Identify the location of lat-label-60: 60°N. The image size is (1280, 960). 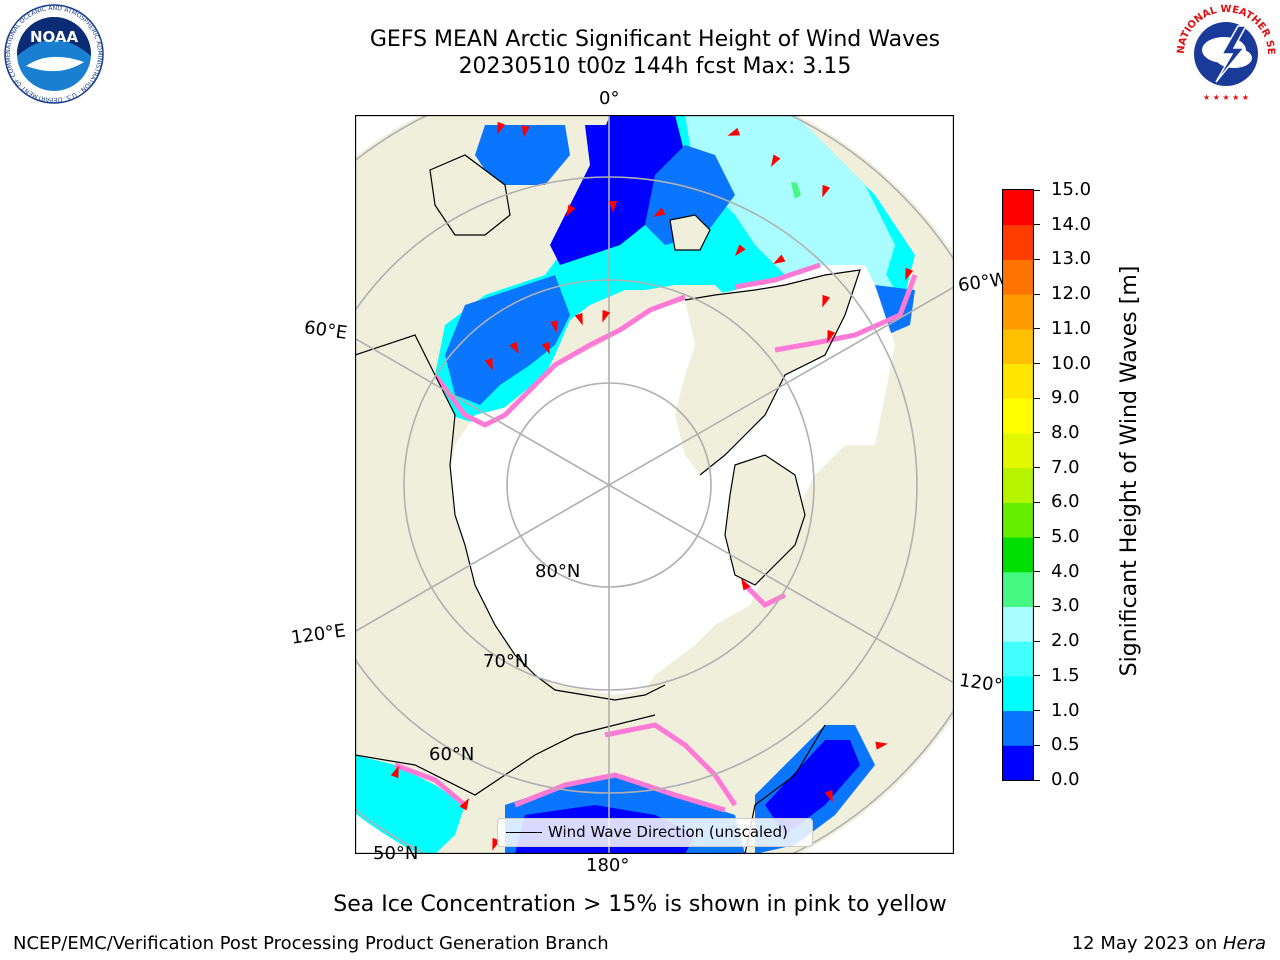
(452, 754).